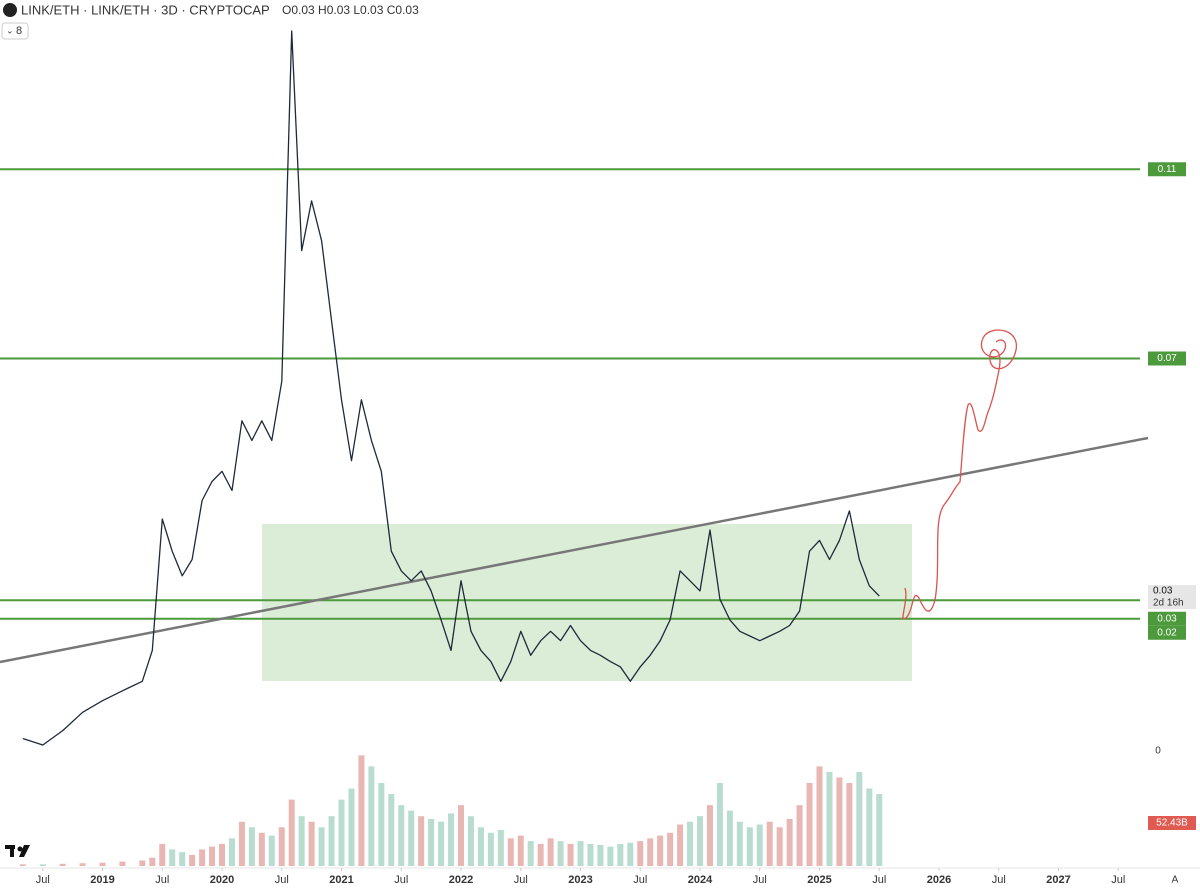  Describe the element at coordinates (10, 10) in the screenshot. I see `symbol-icon` at that location.